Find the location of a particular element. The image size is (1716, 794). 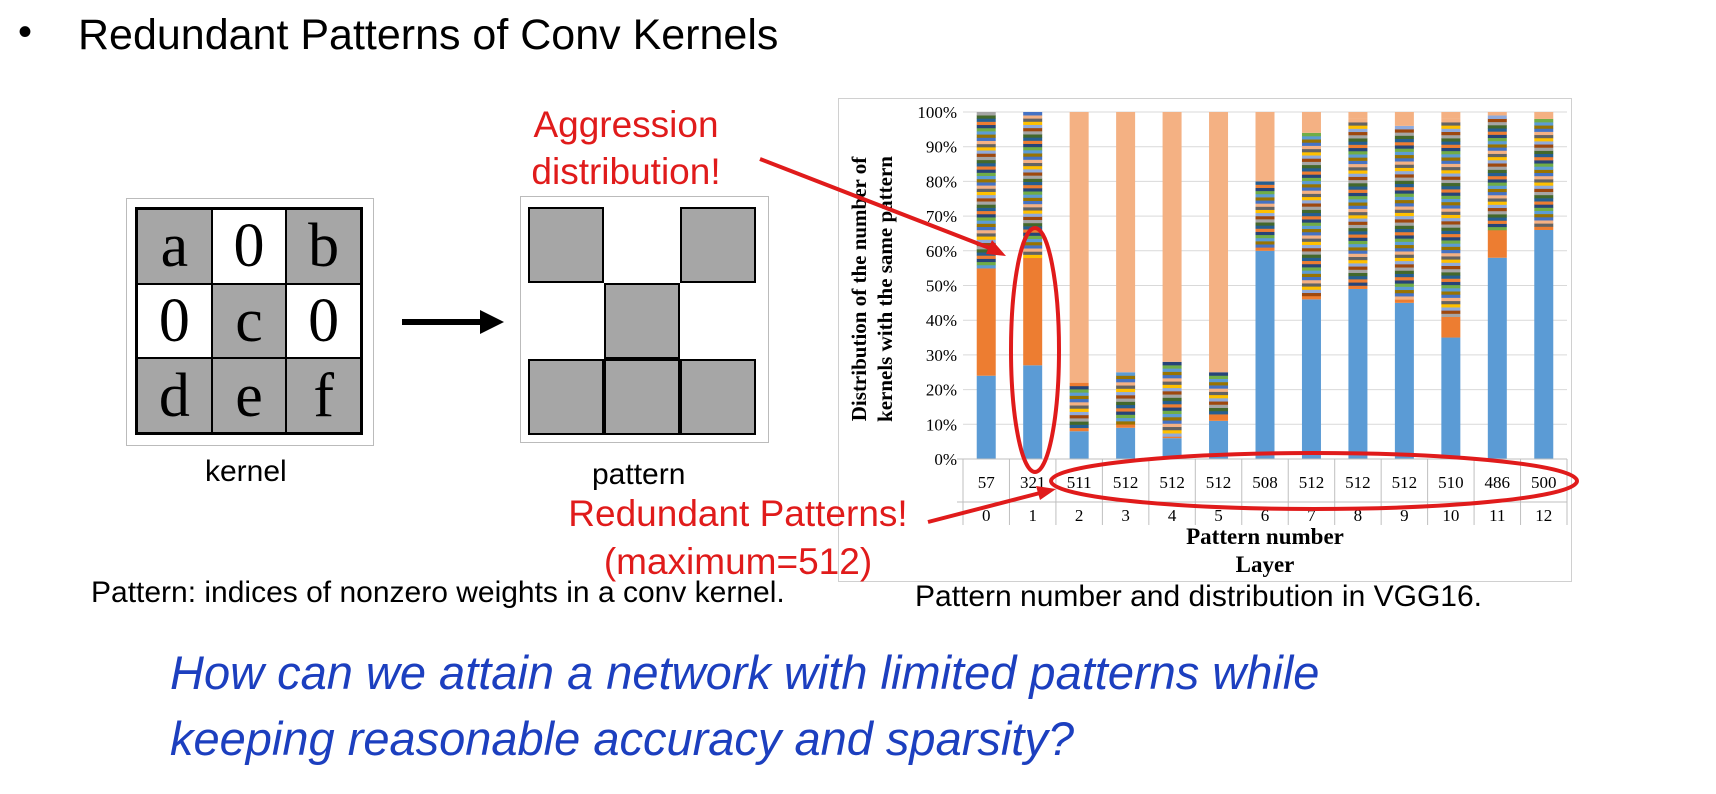

kernel-cell: a is located at coordinates (174, 246).